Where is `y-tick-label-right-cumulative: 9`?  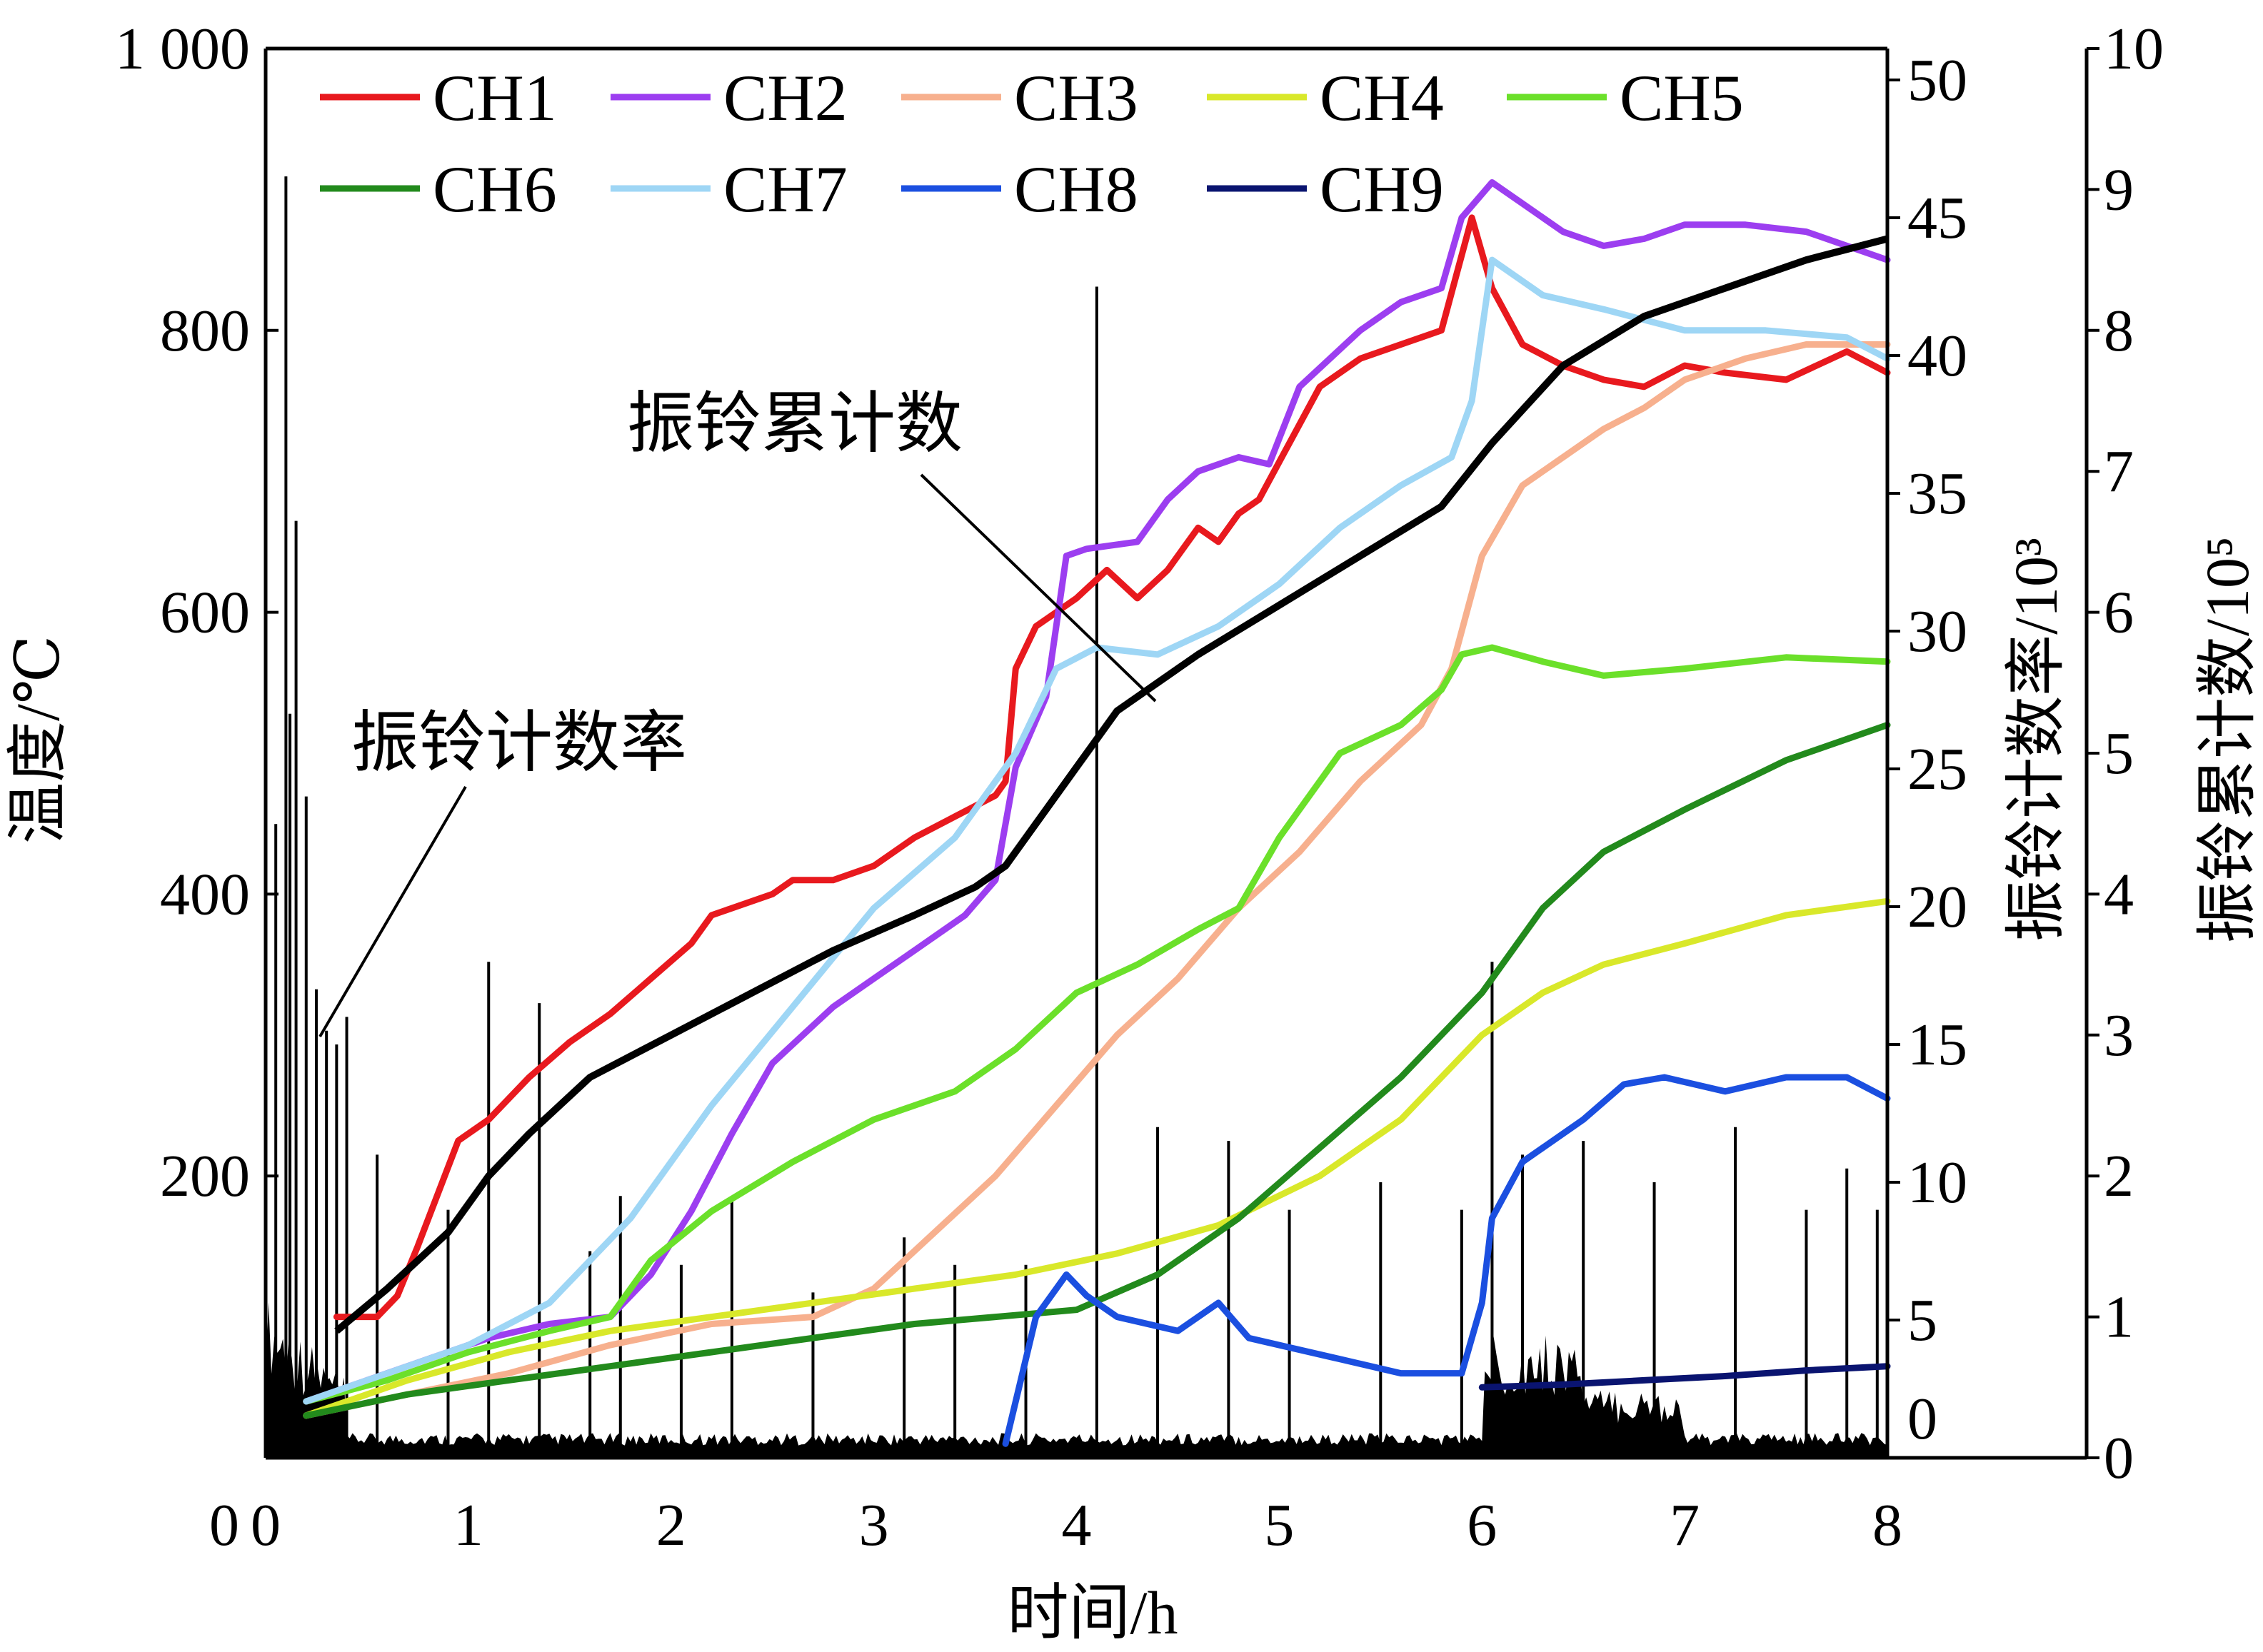 y-tick-label-right-cumulative: 9 is located at coordinates (2119, 190).